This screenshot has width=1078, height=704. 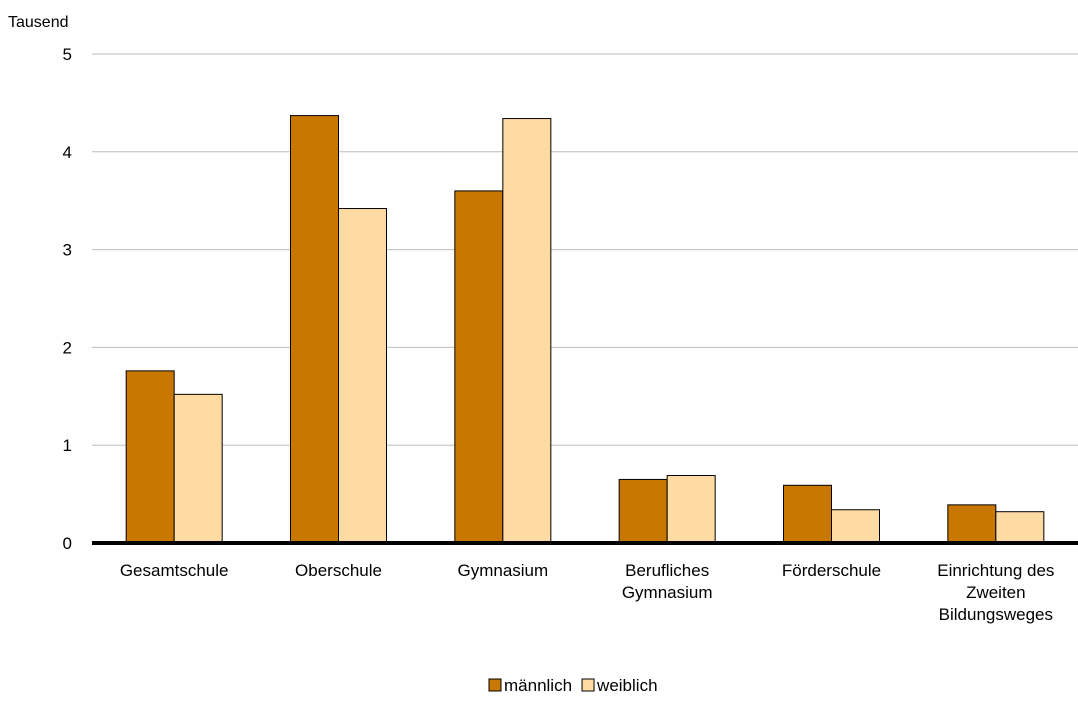 I want to click on y-axis-ticks: 0 1 2 3 4 5, so click(x=67, y=299).